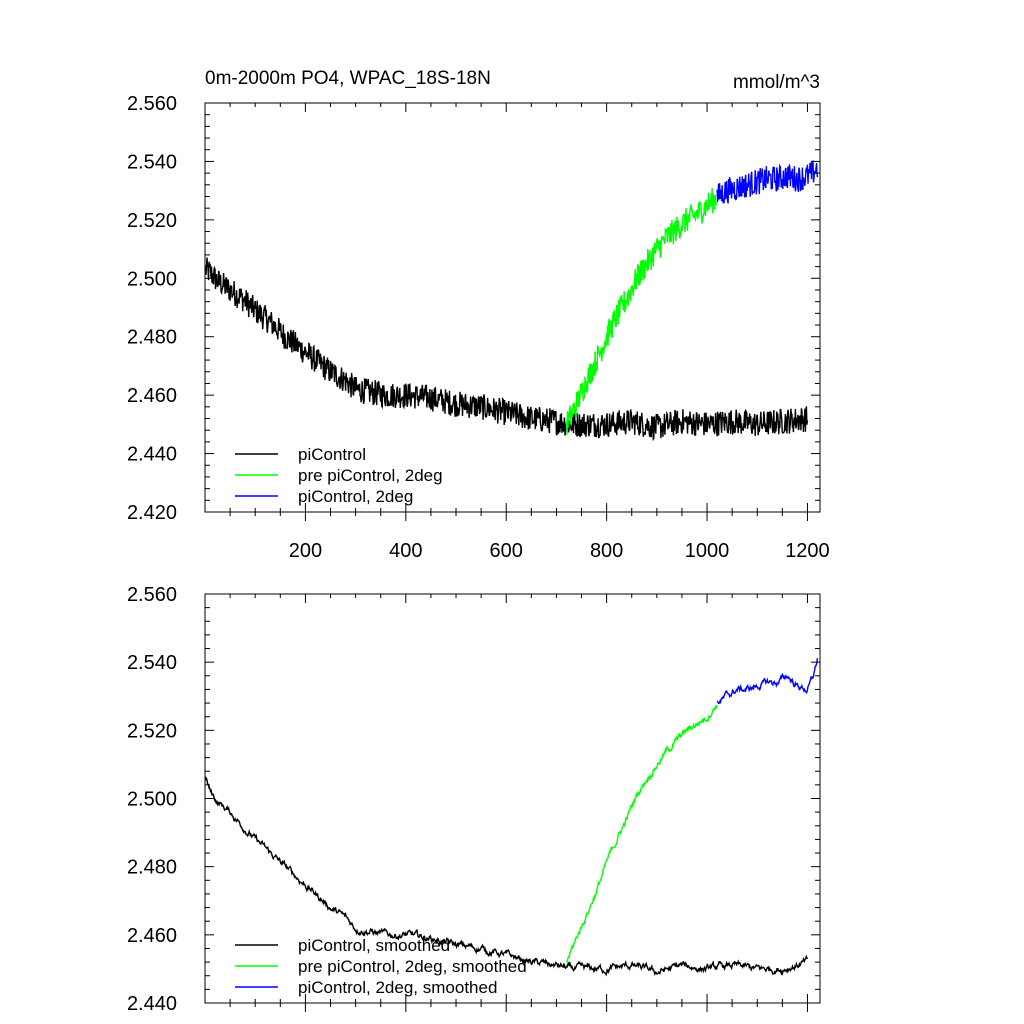 The width and height of the screenshot is (1024, 1024). I want to click on top-y-tick-label: 2.500, so click(152, 279).